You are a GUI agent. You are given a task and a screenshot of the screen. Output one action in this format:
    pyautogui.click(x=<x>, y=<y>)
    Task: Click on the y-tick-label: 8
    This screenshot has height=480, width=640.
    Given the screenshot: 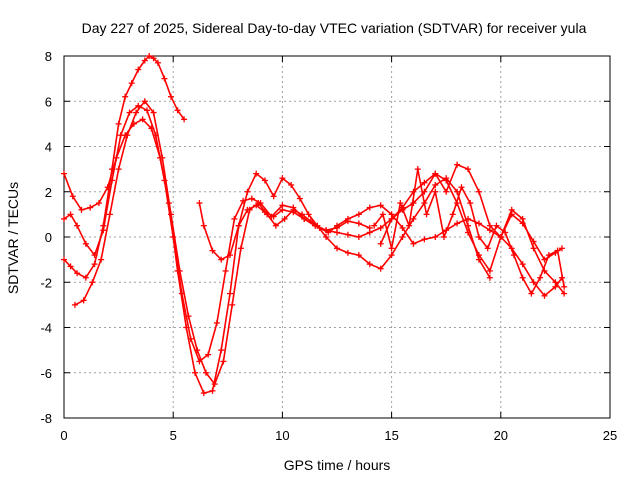 What is the action you would take?
    pyautogui.click(x=48, y=56)
    